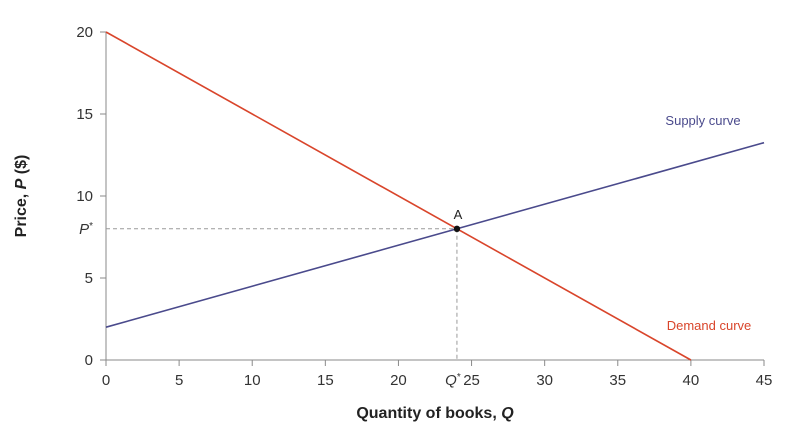 The width and height of the screenshot is (798, 429). I want to click on supply-curve-label: Supply curve, so click(702, 120).